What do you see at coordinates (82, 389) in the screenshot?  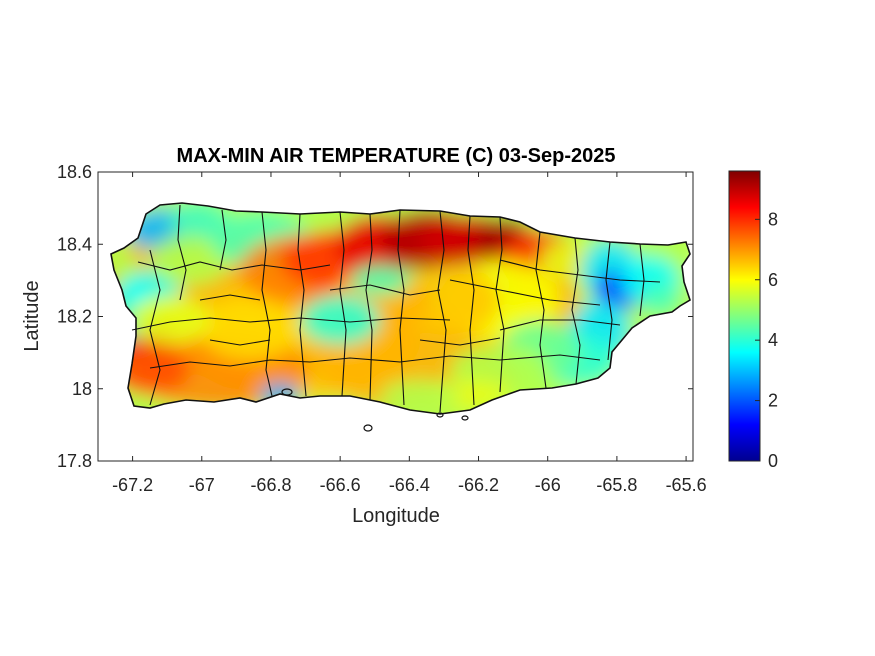 I see `y-tick-label: 18` at bounding box center [82, 389].